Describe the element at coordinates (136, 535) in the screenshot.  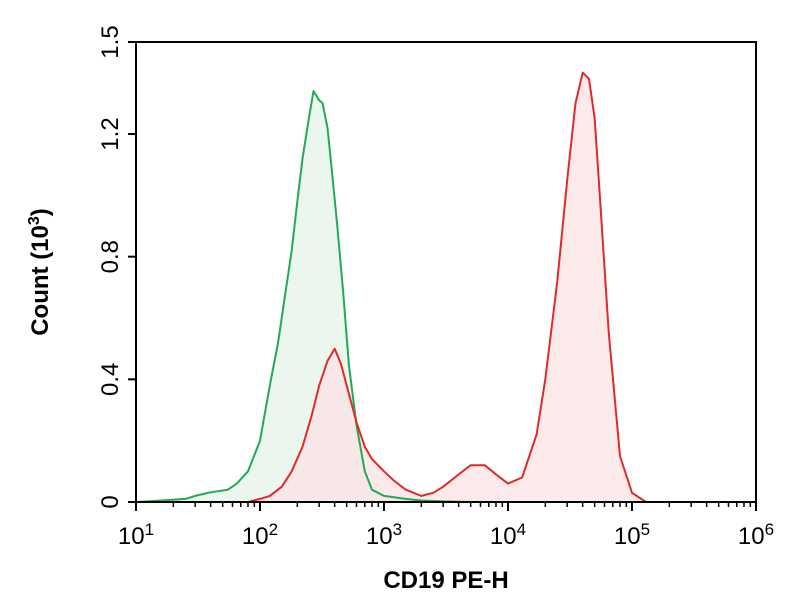
I see `x-tick-label: 10¹` at that location.